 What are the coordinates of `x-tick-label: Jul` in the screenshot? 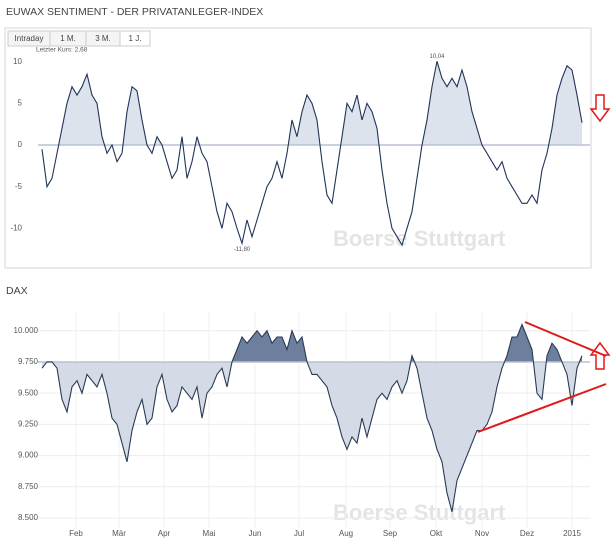 It's located at (299, 533).